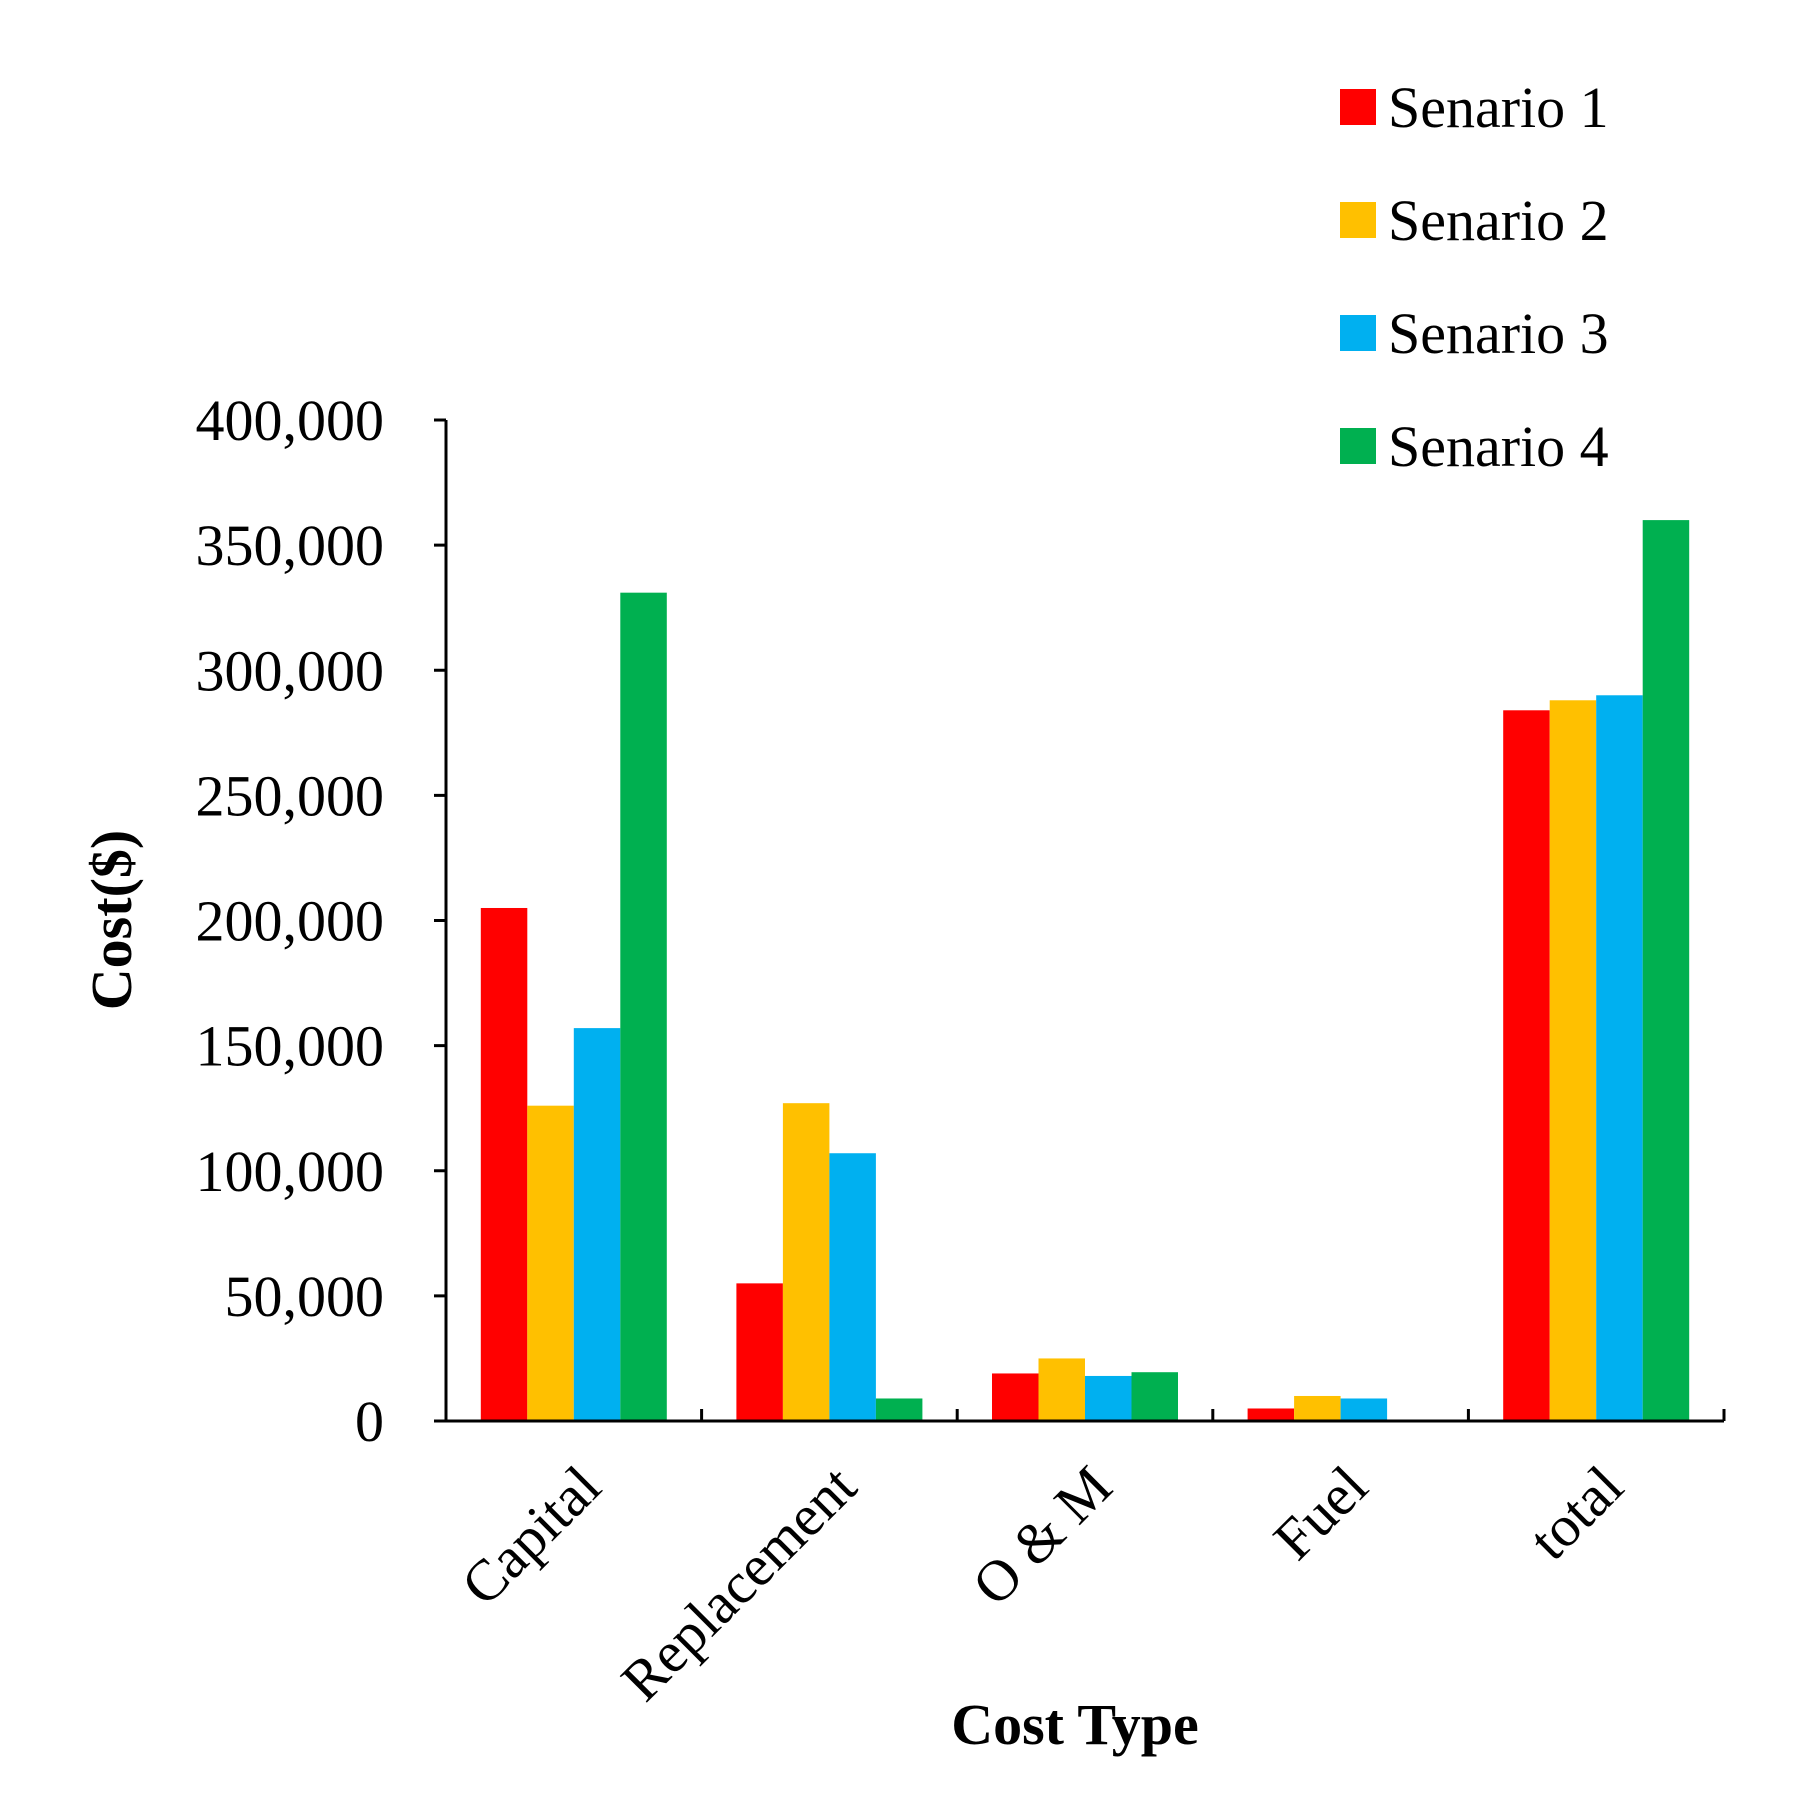  What do you see at coordinates (290, 795) in the screenshot?
I see `y-tick-label: 250,000` at bounding box center [290, 795].